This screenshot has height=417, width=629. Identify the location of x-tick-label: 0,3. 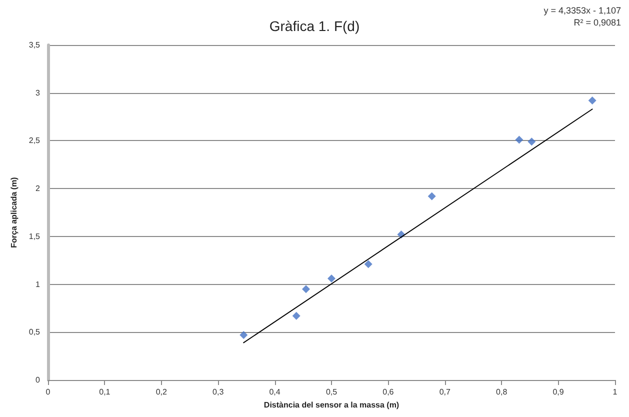
(218, 392).